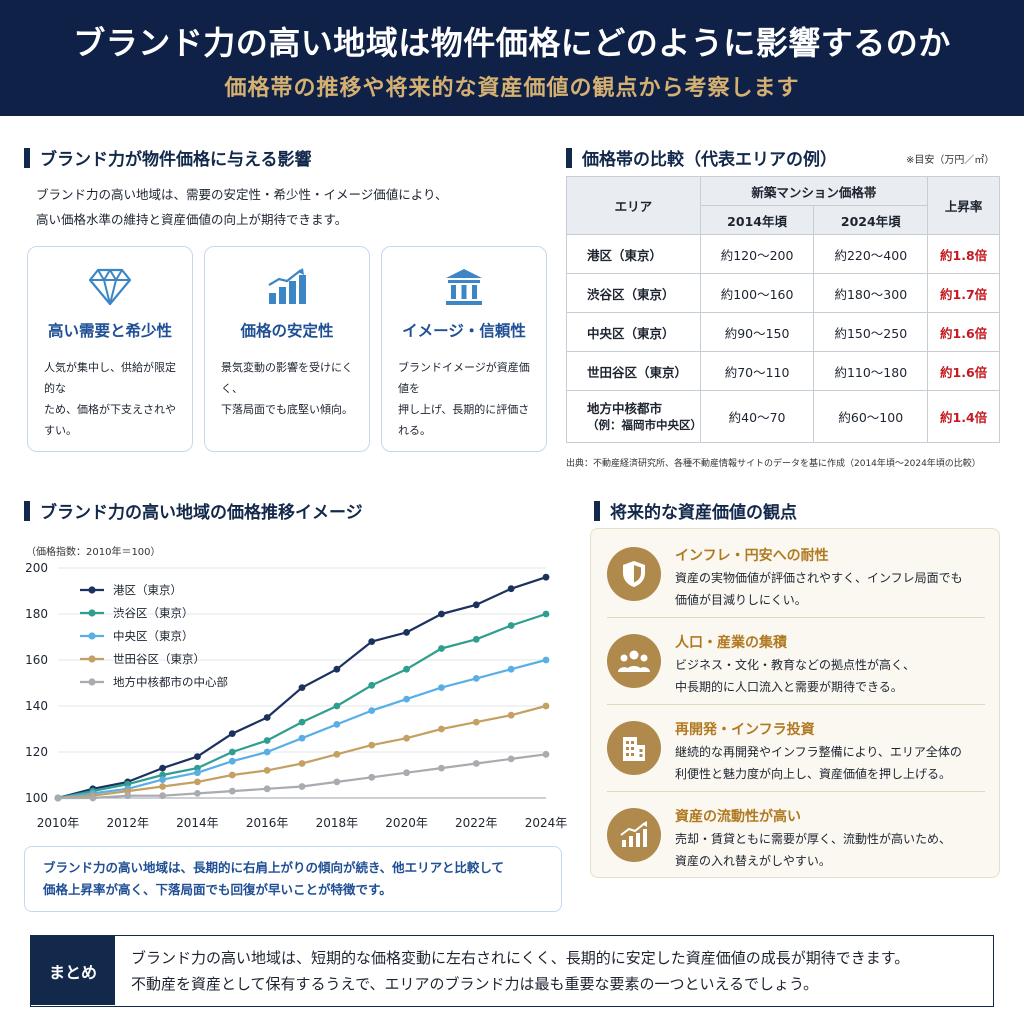 This screenshot has height=1024, width=1024. Describe the element at coordinates (168, 157) in the screenshot. I see `impact-heading: ブランド力が物件価格に与える影響` at that location.